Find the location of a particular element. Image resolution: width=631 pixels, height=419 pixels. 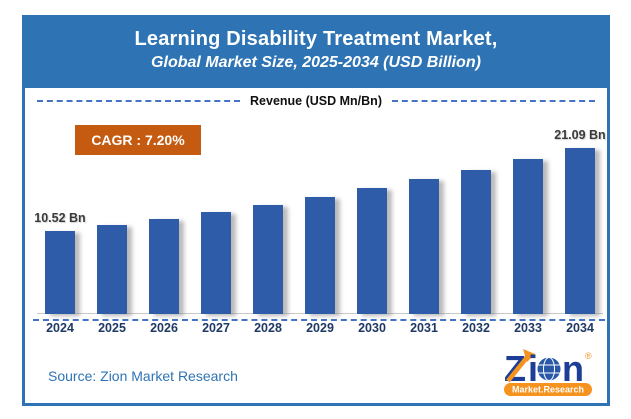

axis-title-row: Revenue (USD Mn/Bn) is located at coordinates (316, 101).